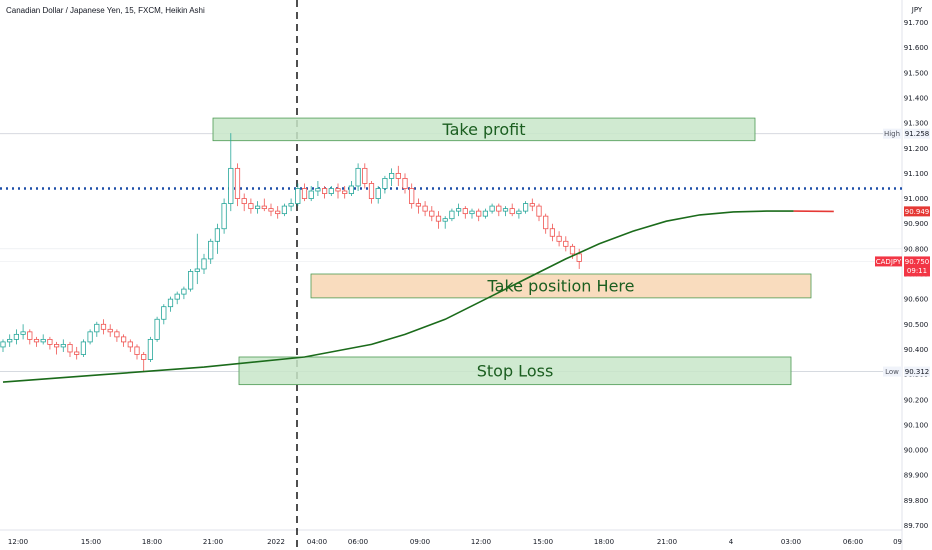 This screenshot has height=550, width=932. I want to click on time-tick-label: 09, so click(897, 542).